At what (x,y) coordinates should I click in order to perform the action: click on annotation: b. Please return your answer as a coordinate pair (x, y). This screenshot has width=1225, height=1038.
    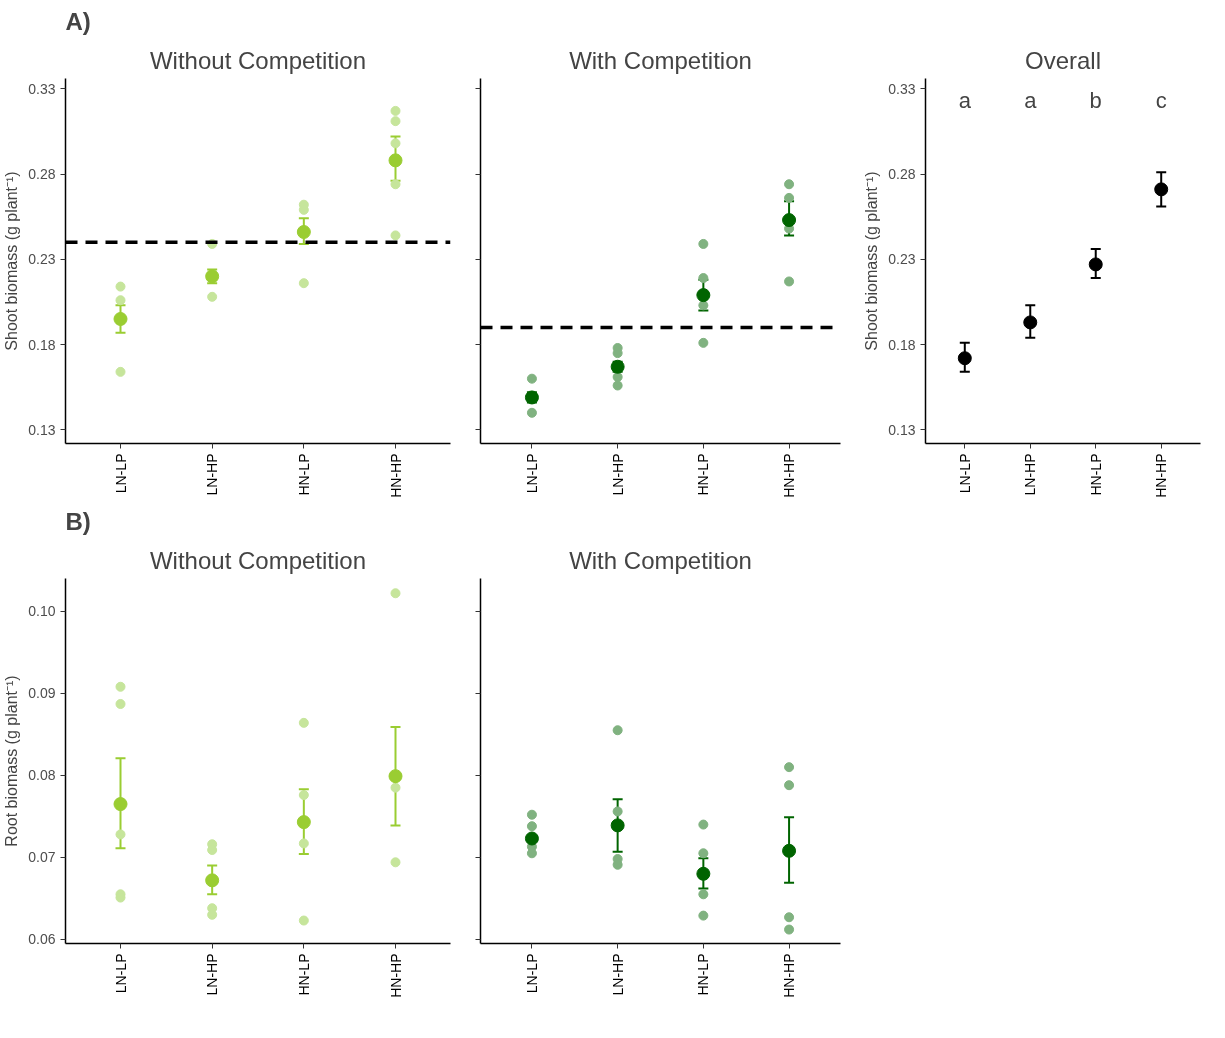
    Looking at the image, I should click on (1095, 100).